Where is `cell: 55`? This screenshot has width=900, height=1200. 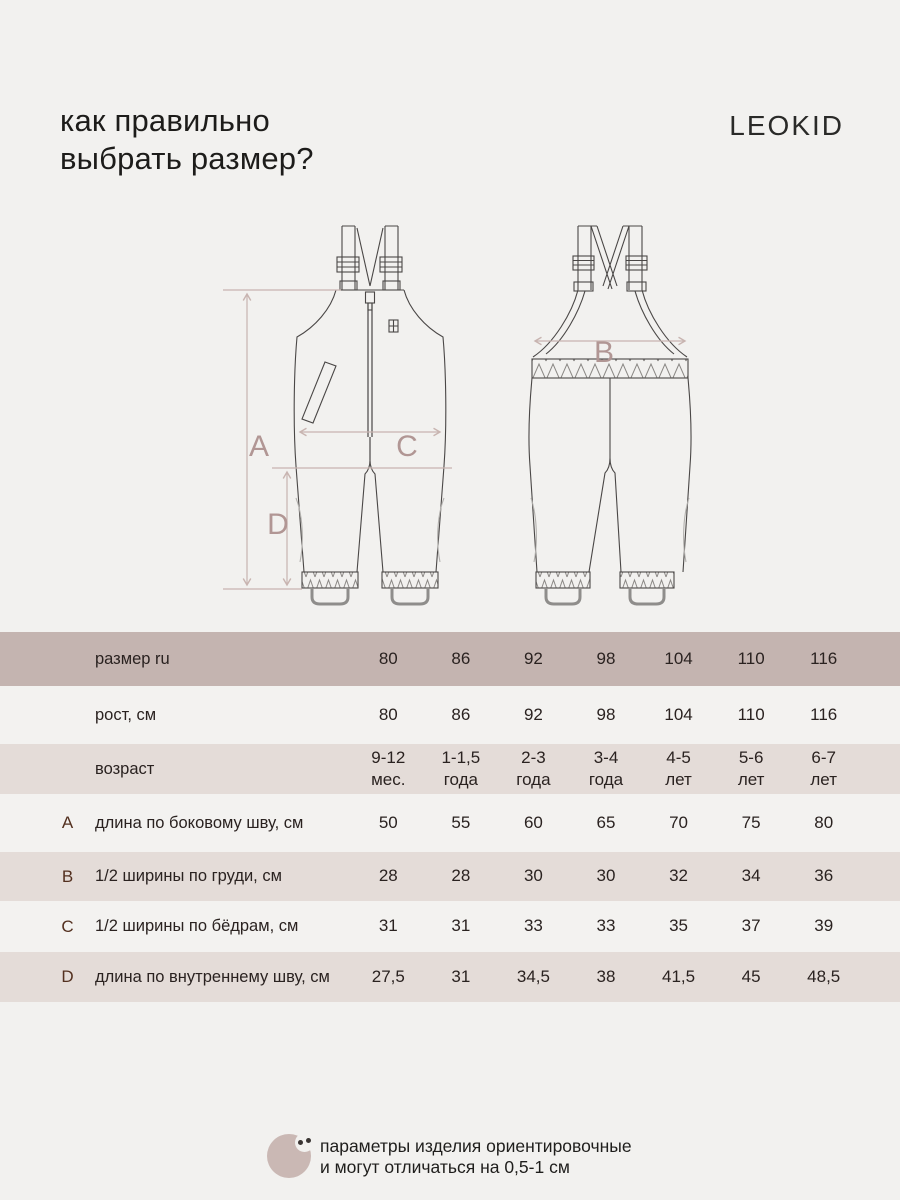
cell: 55 is located at coordinates (461, 822).